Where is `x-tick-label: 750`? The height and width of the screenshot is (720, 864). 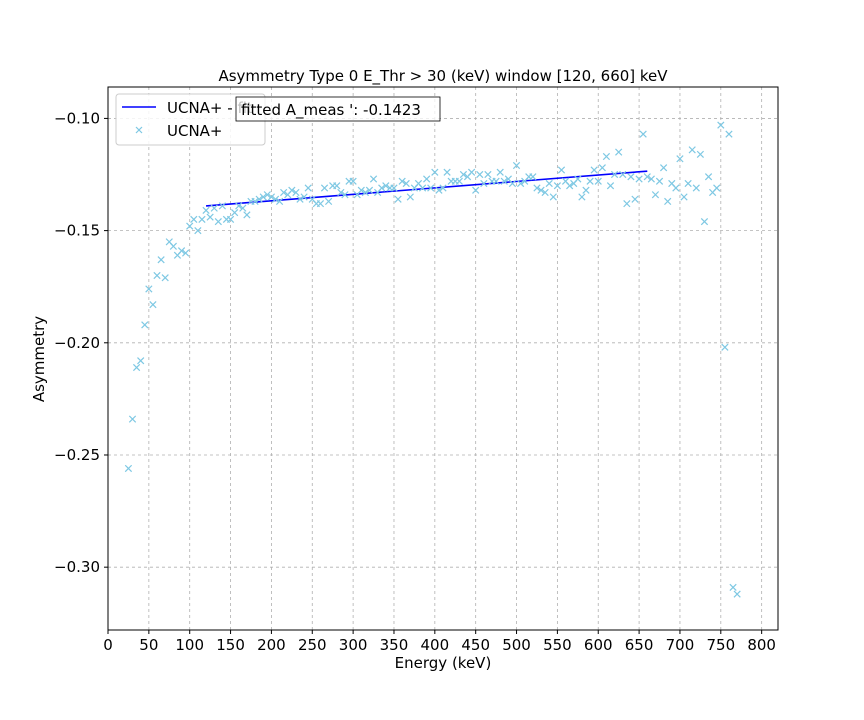 x-tick-label: 750 is located at coordinates (720, 645).